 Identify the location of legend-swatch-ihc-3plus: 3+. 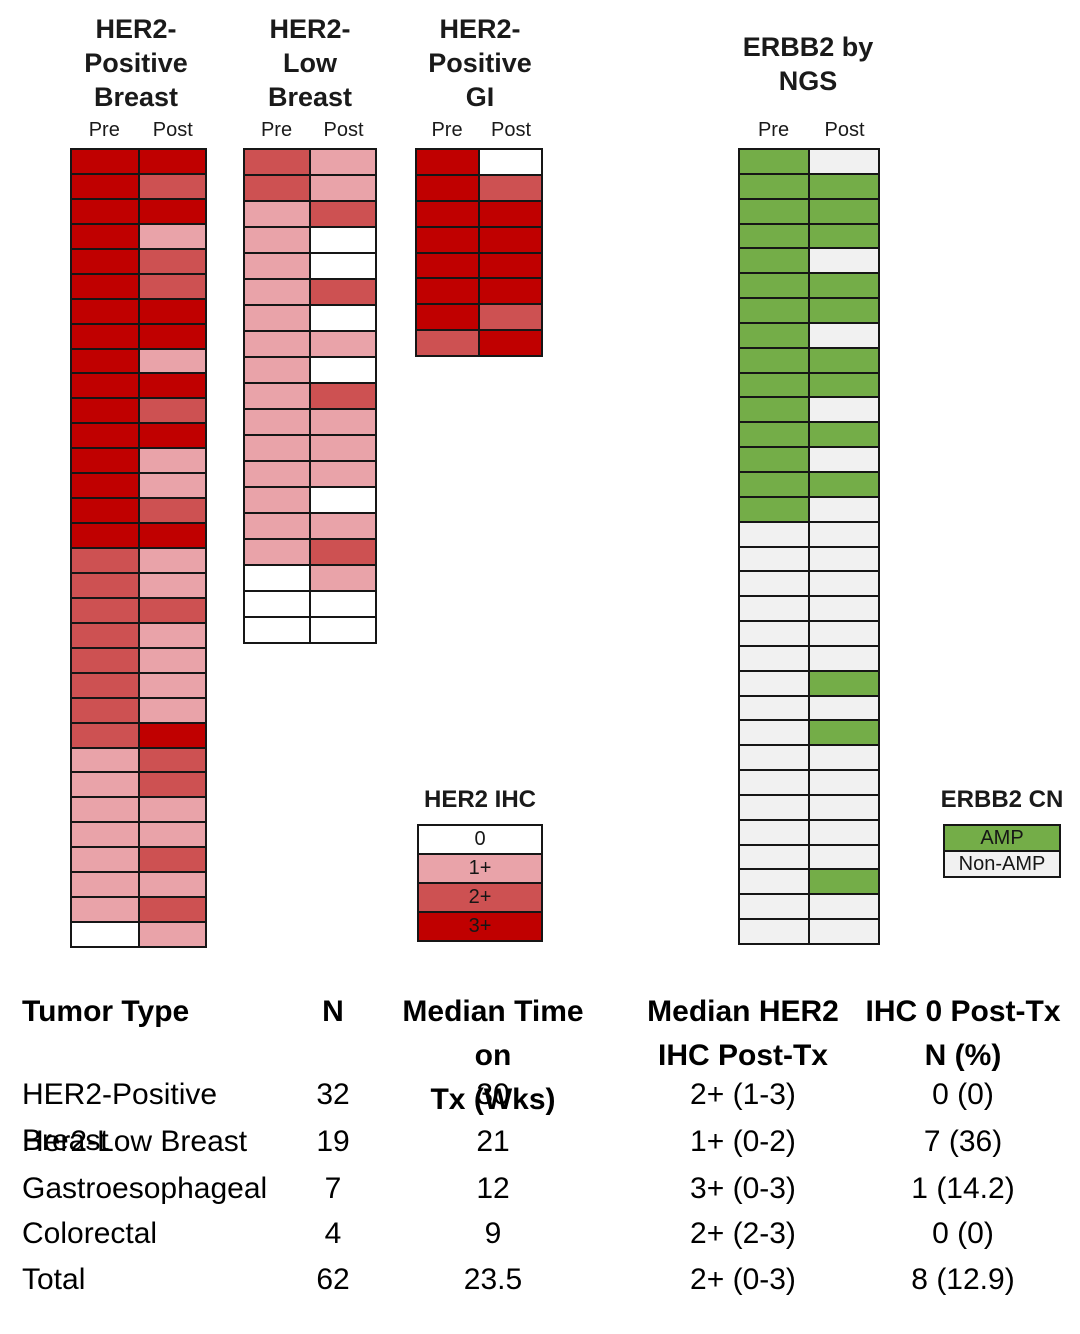
(480, 926).